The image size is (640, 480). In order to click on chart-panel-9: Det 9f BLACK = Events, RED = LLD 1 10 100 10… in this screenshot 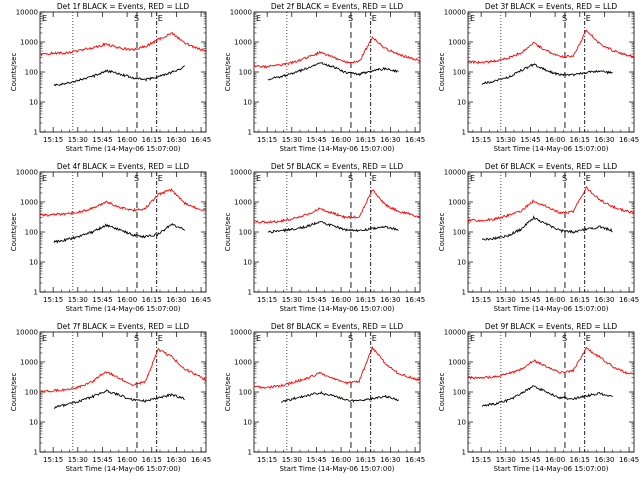, I will do `click(538, 397)`.